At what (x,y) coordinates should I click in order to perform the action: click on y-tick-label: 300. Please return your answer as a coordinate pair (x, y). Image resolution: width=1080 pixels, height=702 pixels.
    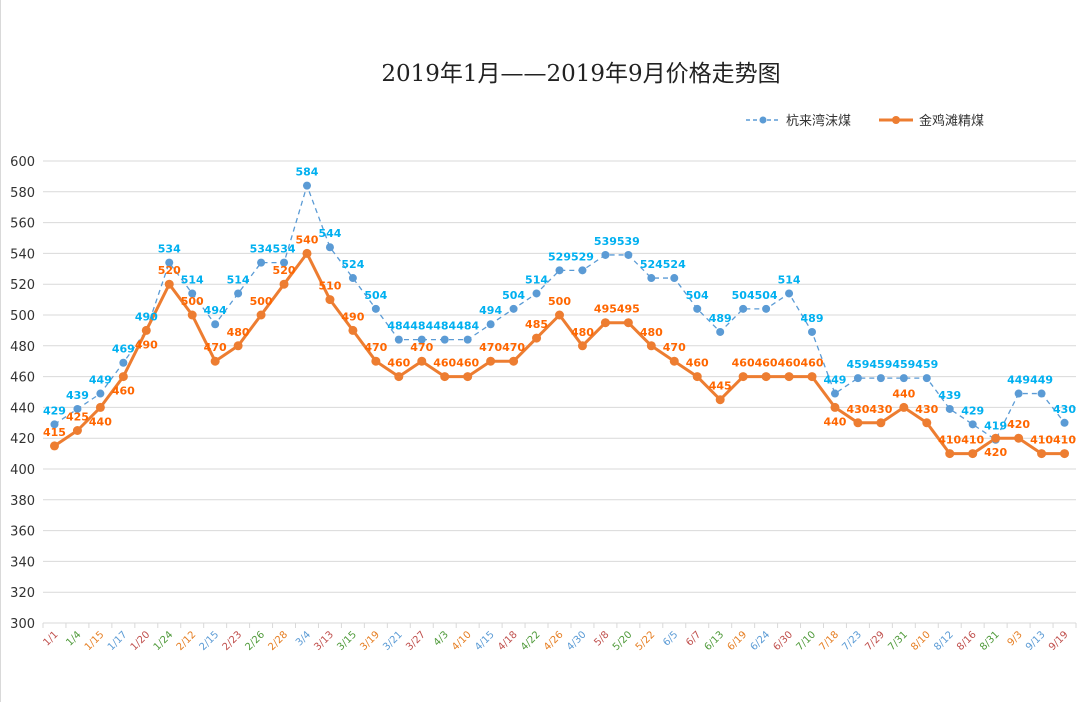
    Looking at the image, I should click on (22, 624).